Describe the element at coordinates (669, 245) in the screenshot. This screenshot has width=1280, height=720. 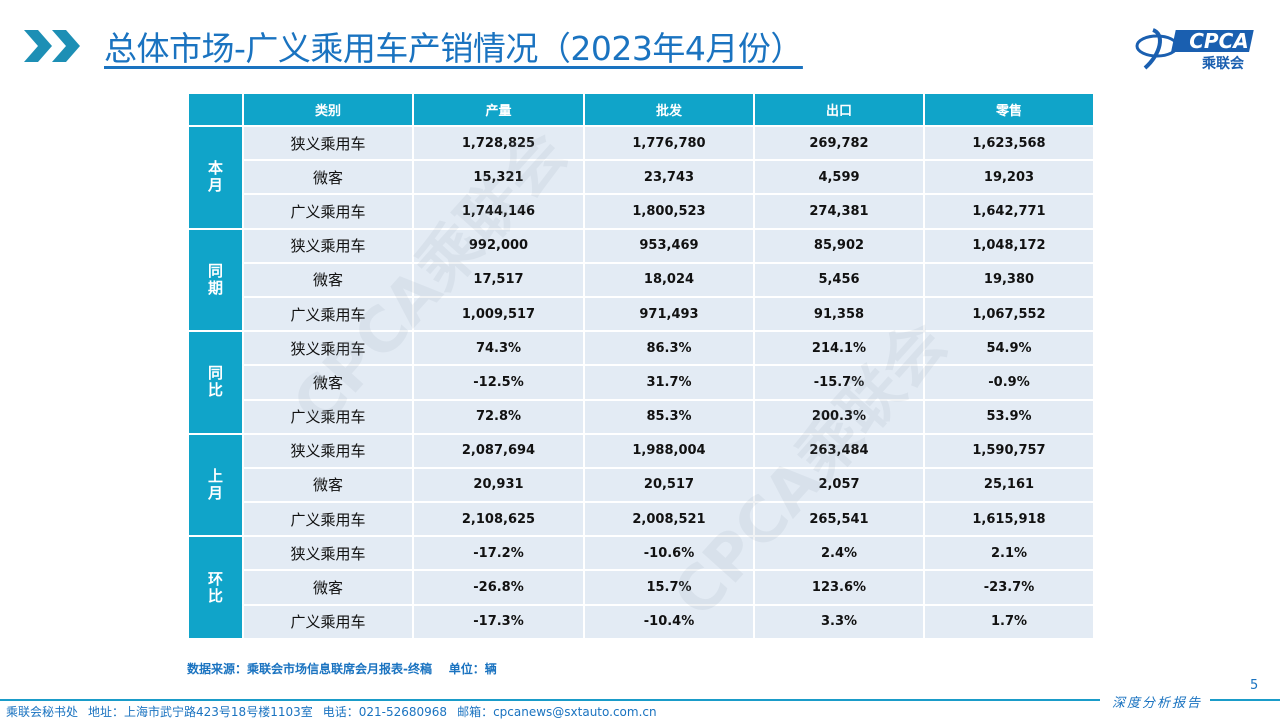
I see `value-cell: 953,469` at that location.